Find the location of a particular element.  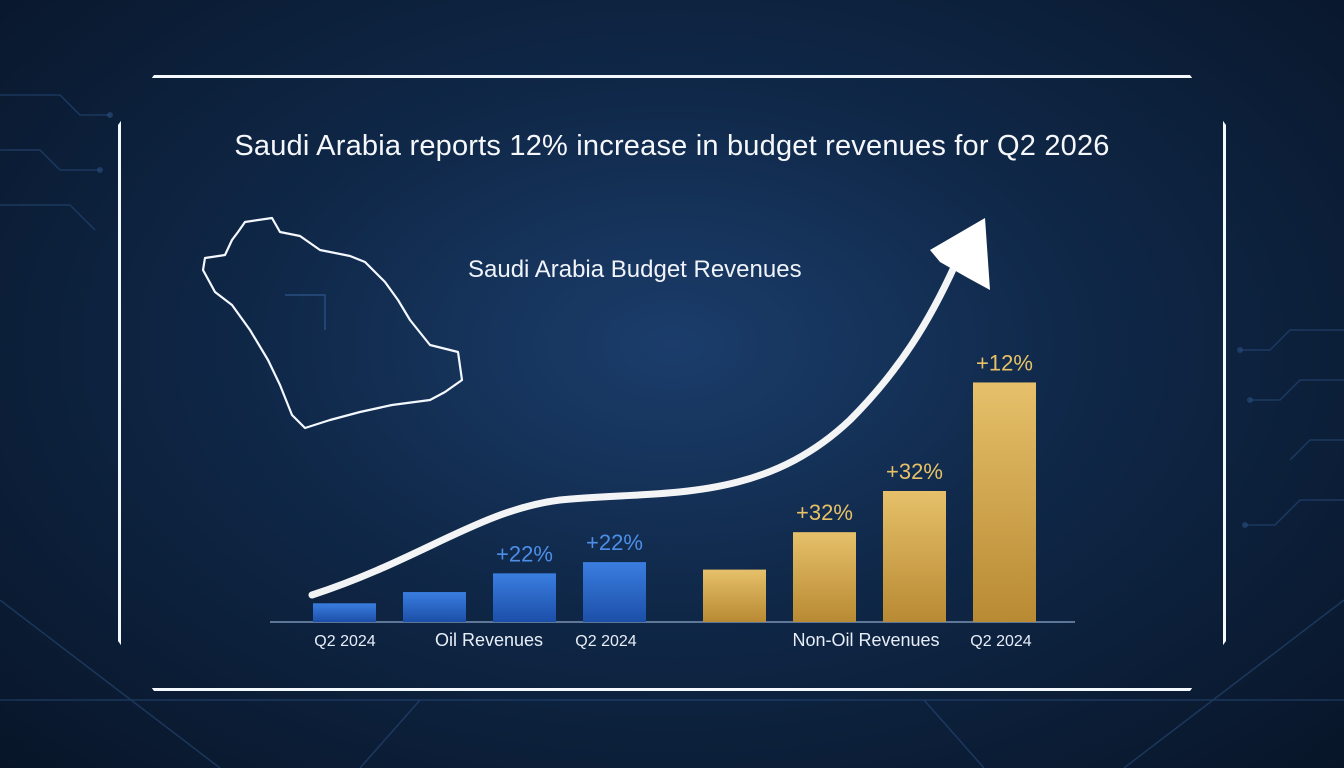

x-tick-label-4: Non-Oil Revenues is located at coordinates (865, 640).